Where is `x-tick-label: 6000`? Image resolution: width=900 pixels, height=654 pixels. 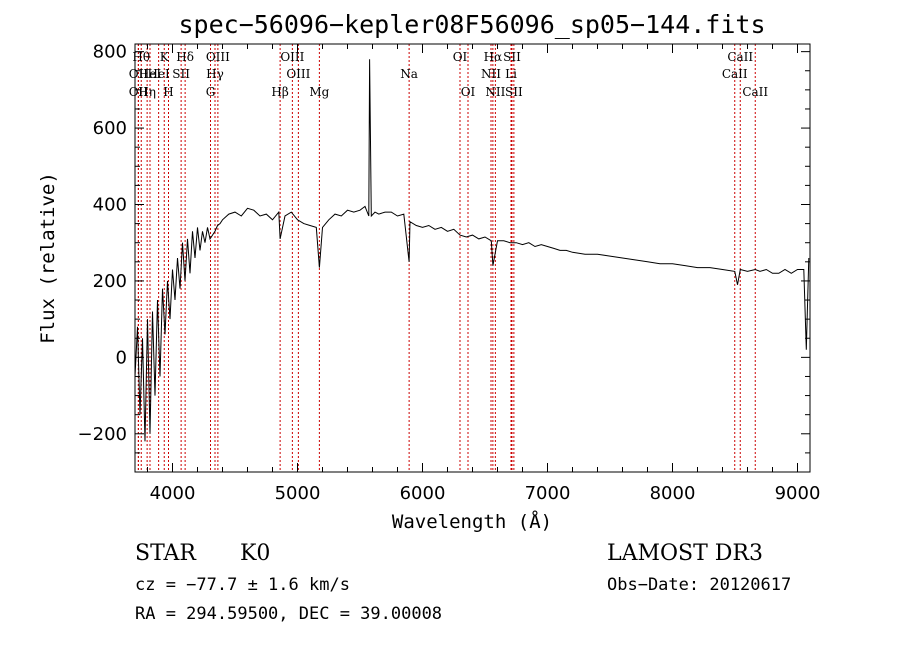
x-tick-label: 6000 is located at coordinates (423, 493).